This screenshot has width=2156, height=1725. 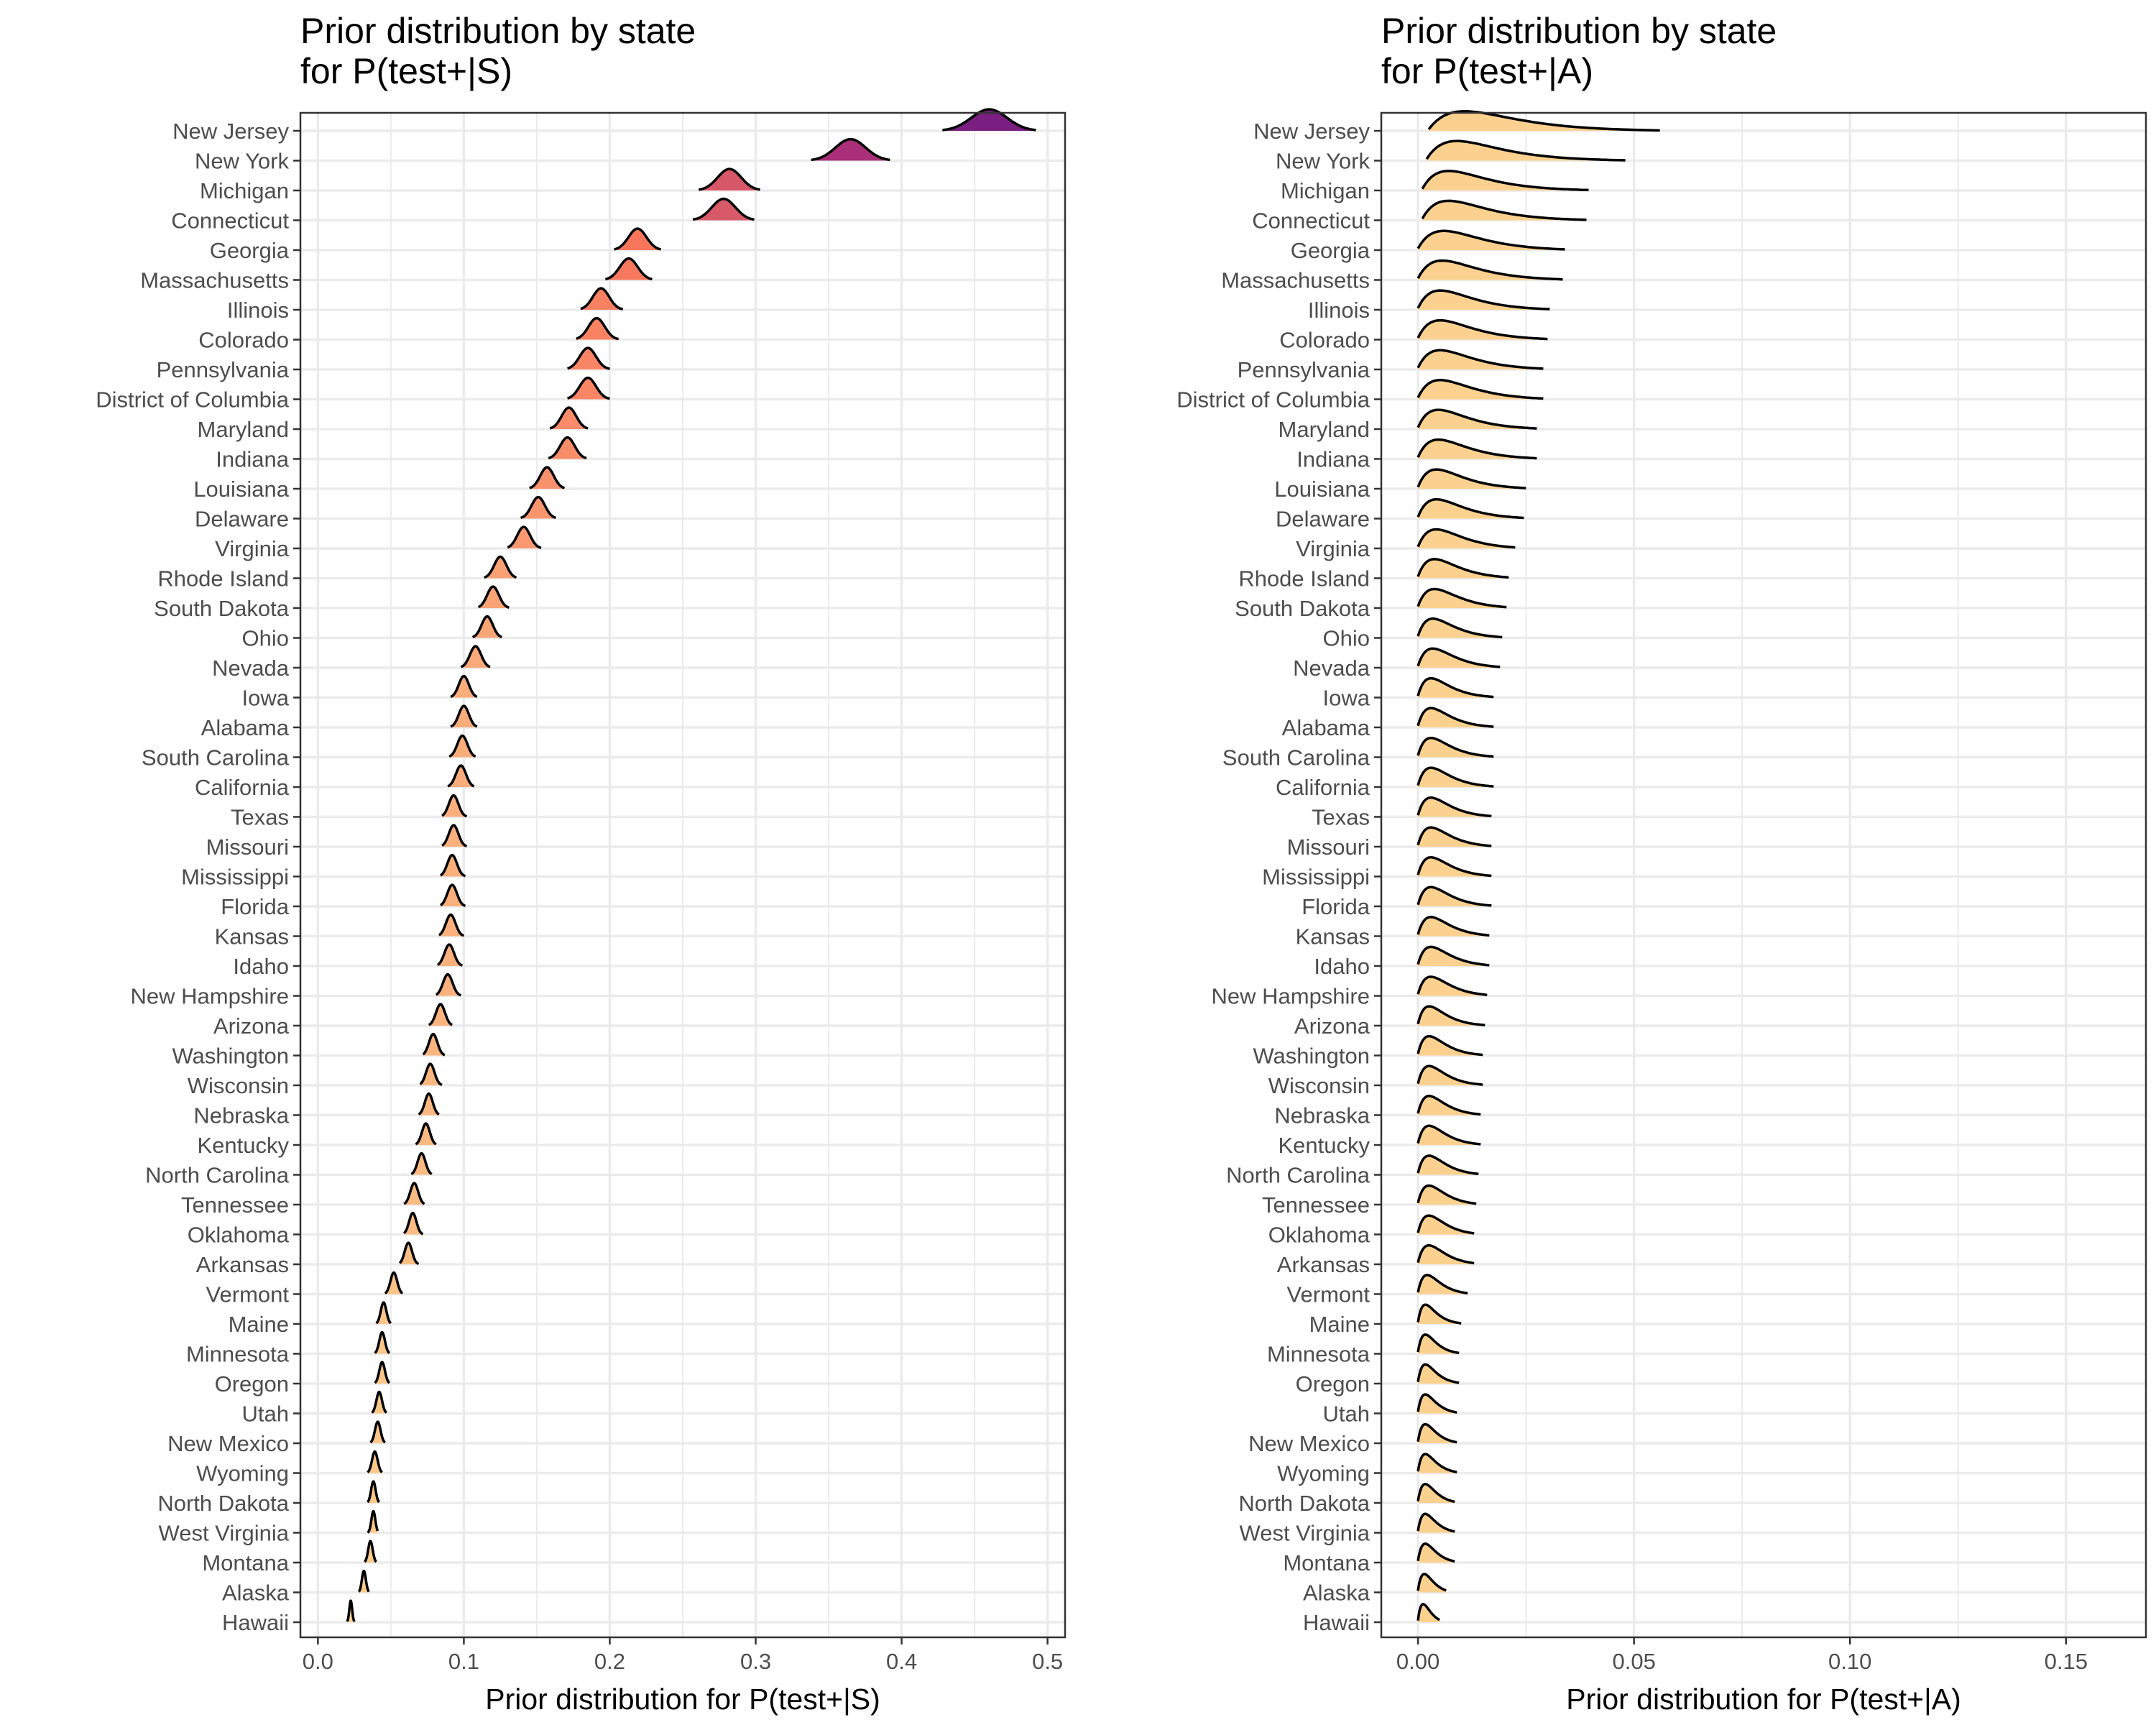 What do you see at coordinates (1319, 1354) in the screenshot?
I see `y-tick-label: Minnesota` at bounding box center [1319, 1354].